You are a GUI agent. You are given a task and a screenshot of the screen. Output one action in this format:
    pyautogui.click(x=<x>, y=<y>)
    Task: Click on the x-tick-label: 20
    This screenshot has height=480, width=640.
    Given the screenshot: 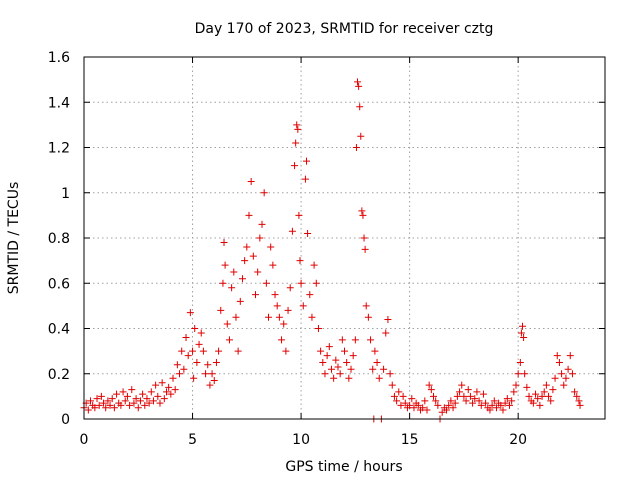 What is the action you would take?
    pyautogui.click(x=518, y=440)
    